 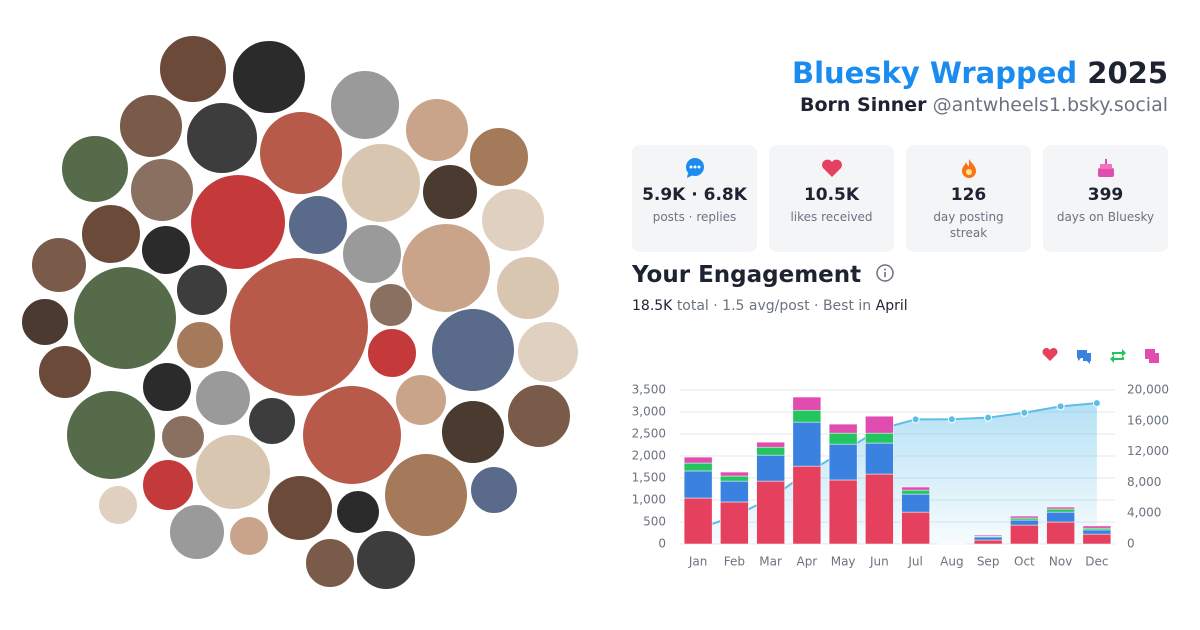 What do you see at coordinates (698, 562) in the screenshot?
I see `x-tick-label: Jan` at bounding box center [698, 562].